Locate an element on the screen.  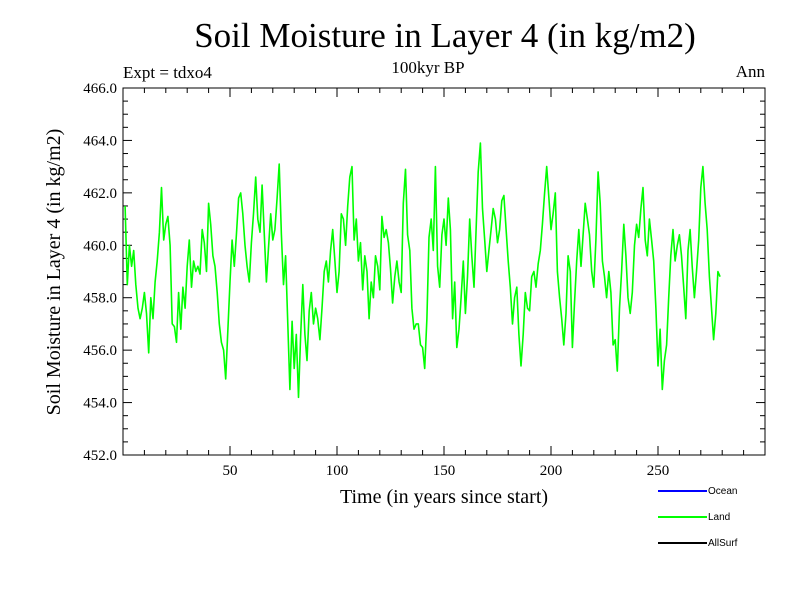
y-tick-label: 456.0 is located at coordinates (100, 351).